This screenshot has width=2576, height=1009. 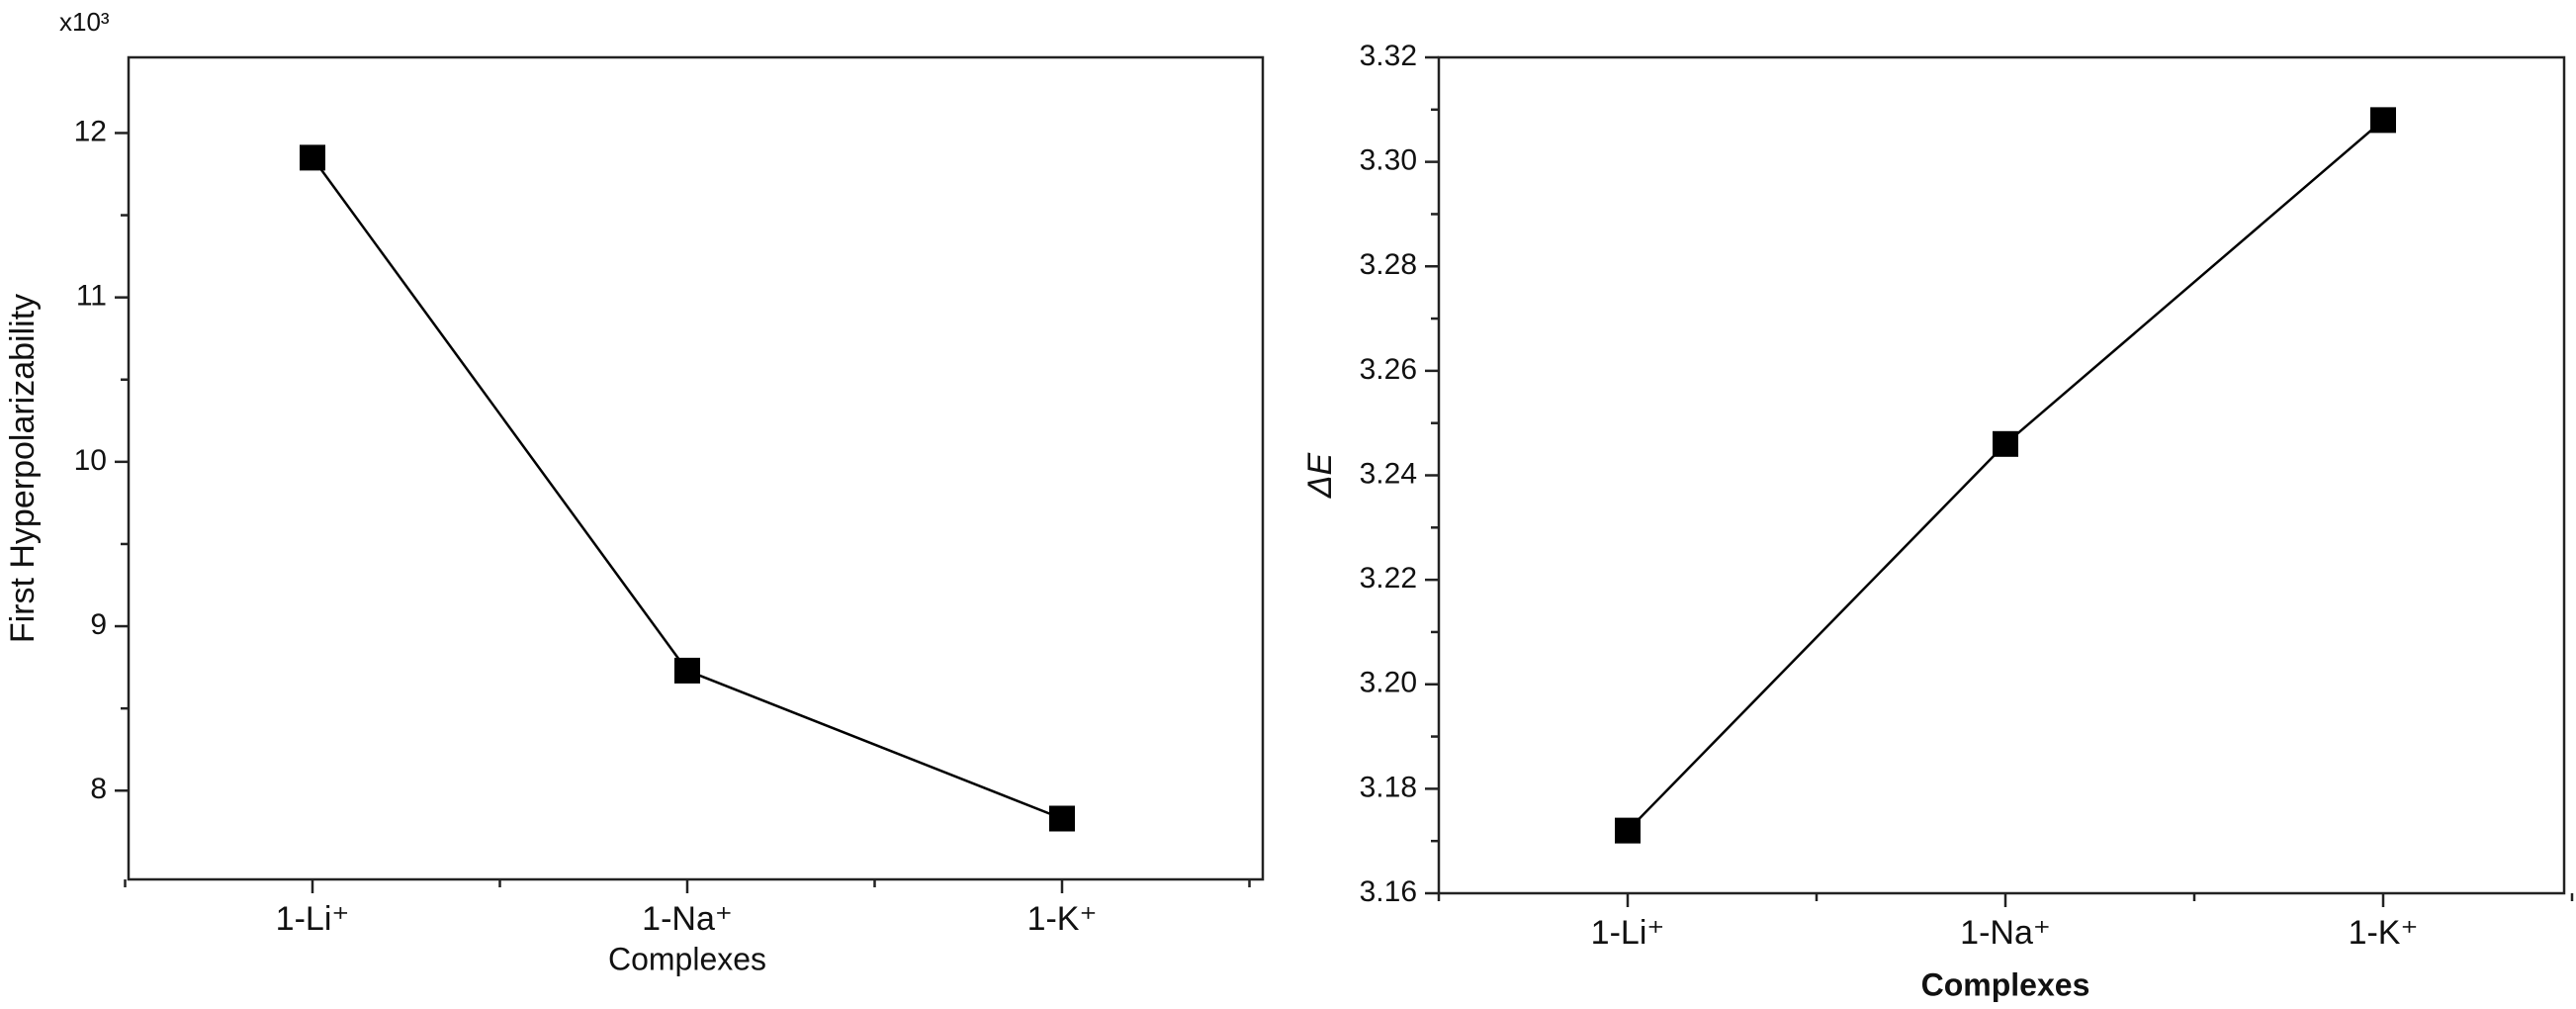 I want to click on y-tick-label: 3.32, so click(x=1388, y=56).